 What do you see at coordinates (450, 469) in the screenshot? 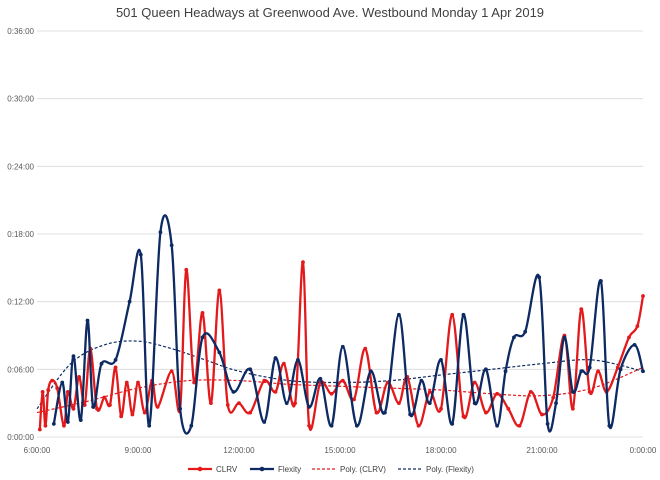
I see `legend-label: Poly. (Flexity)` at bounding box center [450, 469].